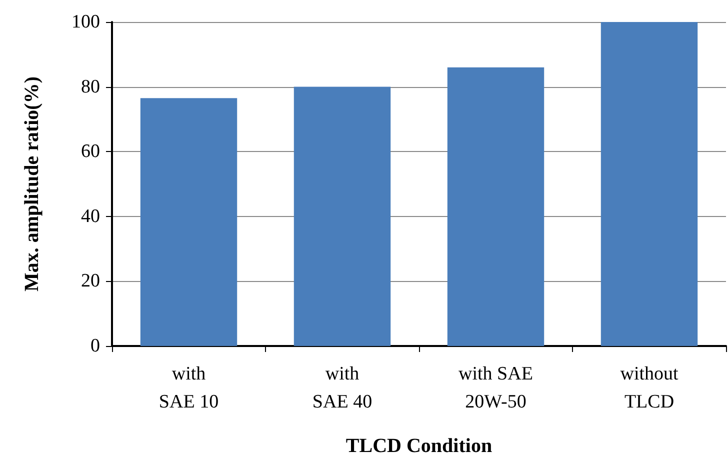 The image size is (728, 464). Describe the element at coordinates (95, 346) in the screenshot. I see `y-tick-label: 0` at that location.